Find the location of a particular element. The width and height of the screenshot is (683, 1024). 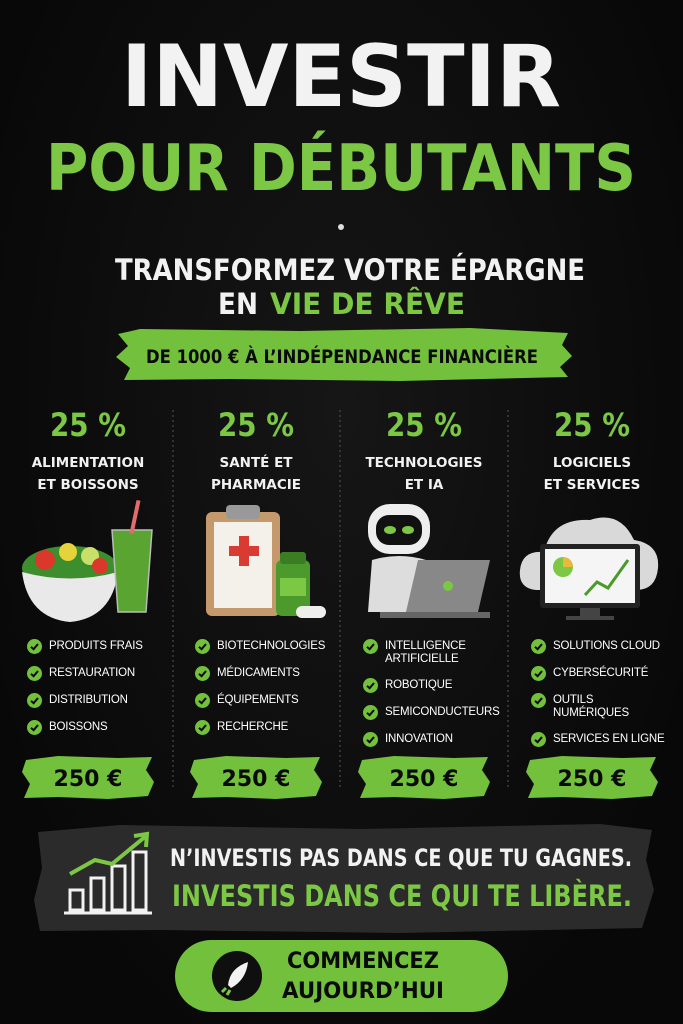

list-item: PRODUITS FRAIS is located at coordinates (94, 646).